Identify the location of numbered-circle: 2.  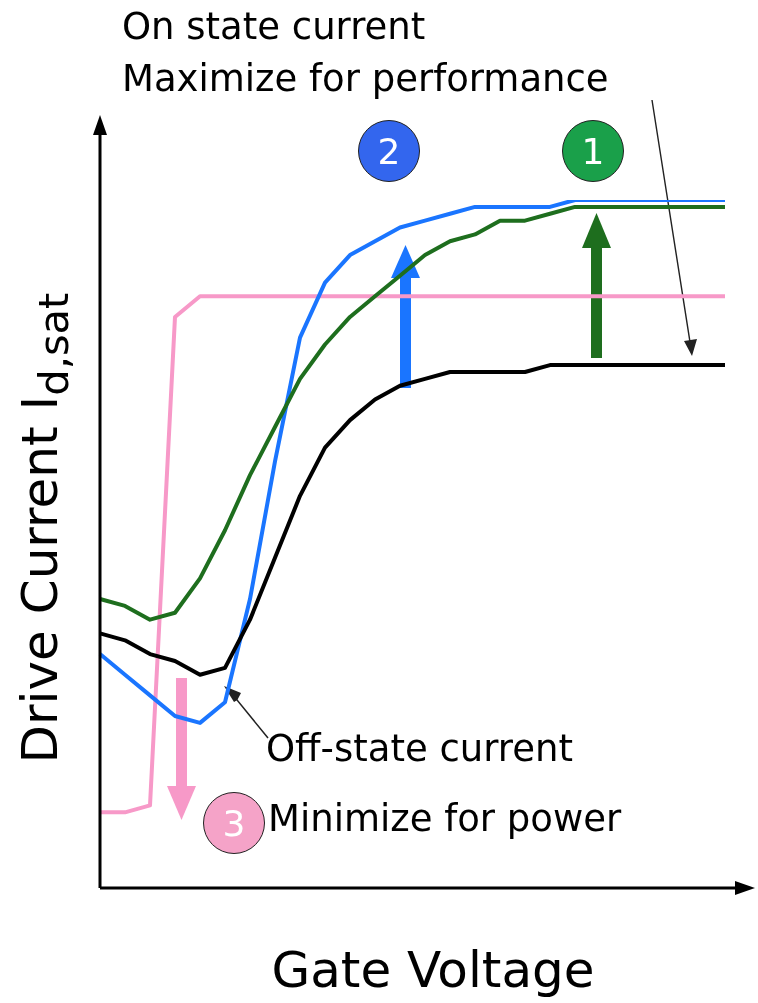
(389, 151).